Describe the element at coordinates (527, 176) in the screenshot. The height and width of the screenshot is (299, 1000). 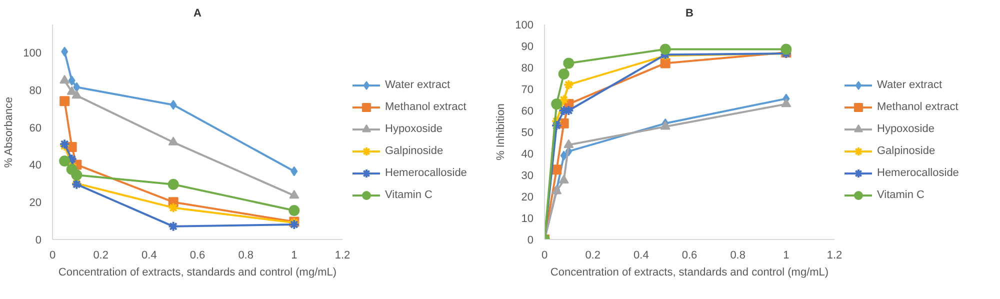
I see `y-tick-label: 30` at that location.